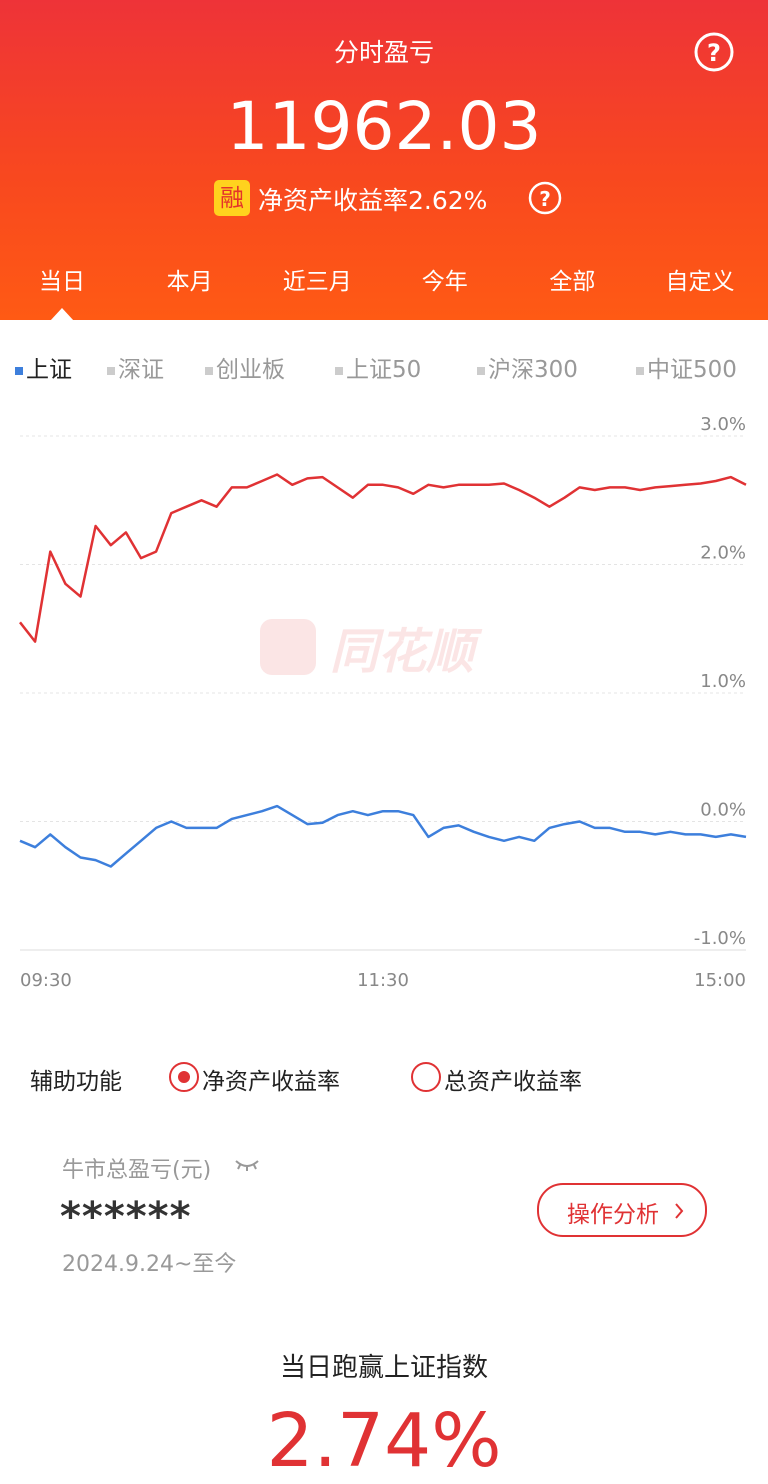  What do you see at coordinates (250, 370) in the screenshot?
I see `index-tab-label: 创业板` at bounding box center [250, 370].